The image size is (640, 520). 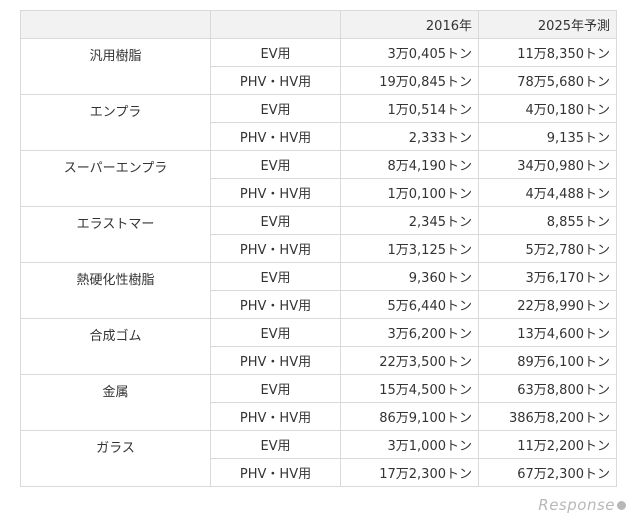 I want to click on value-2016: 2,345トン, so click(x=409, y=220).